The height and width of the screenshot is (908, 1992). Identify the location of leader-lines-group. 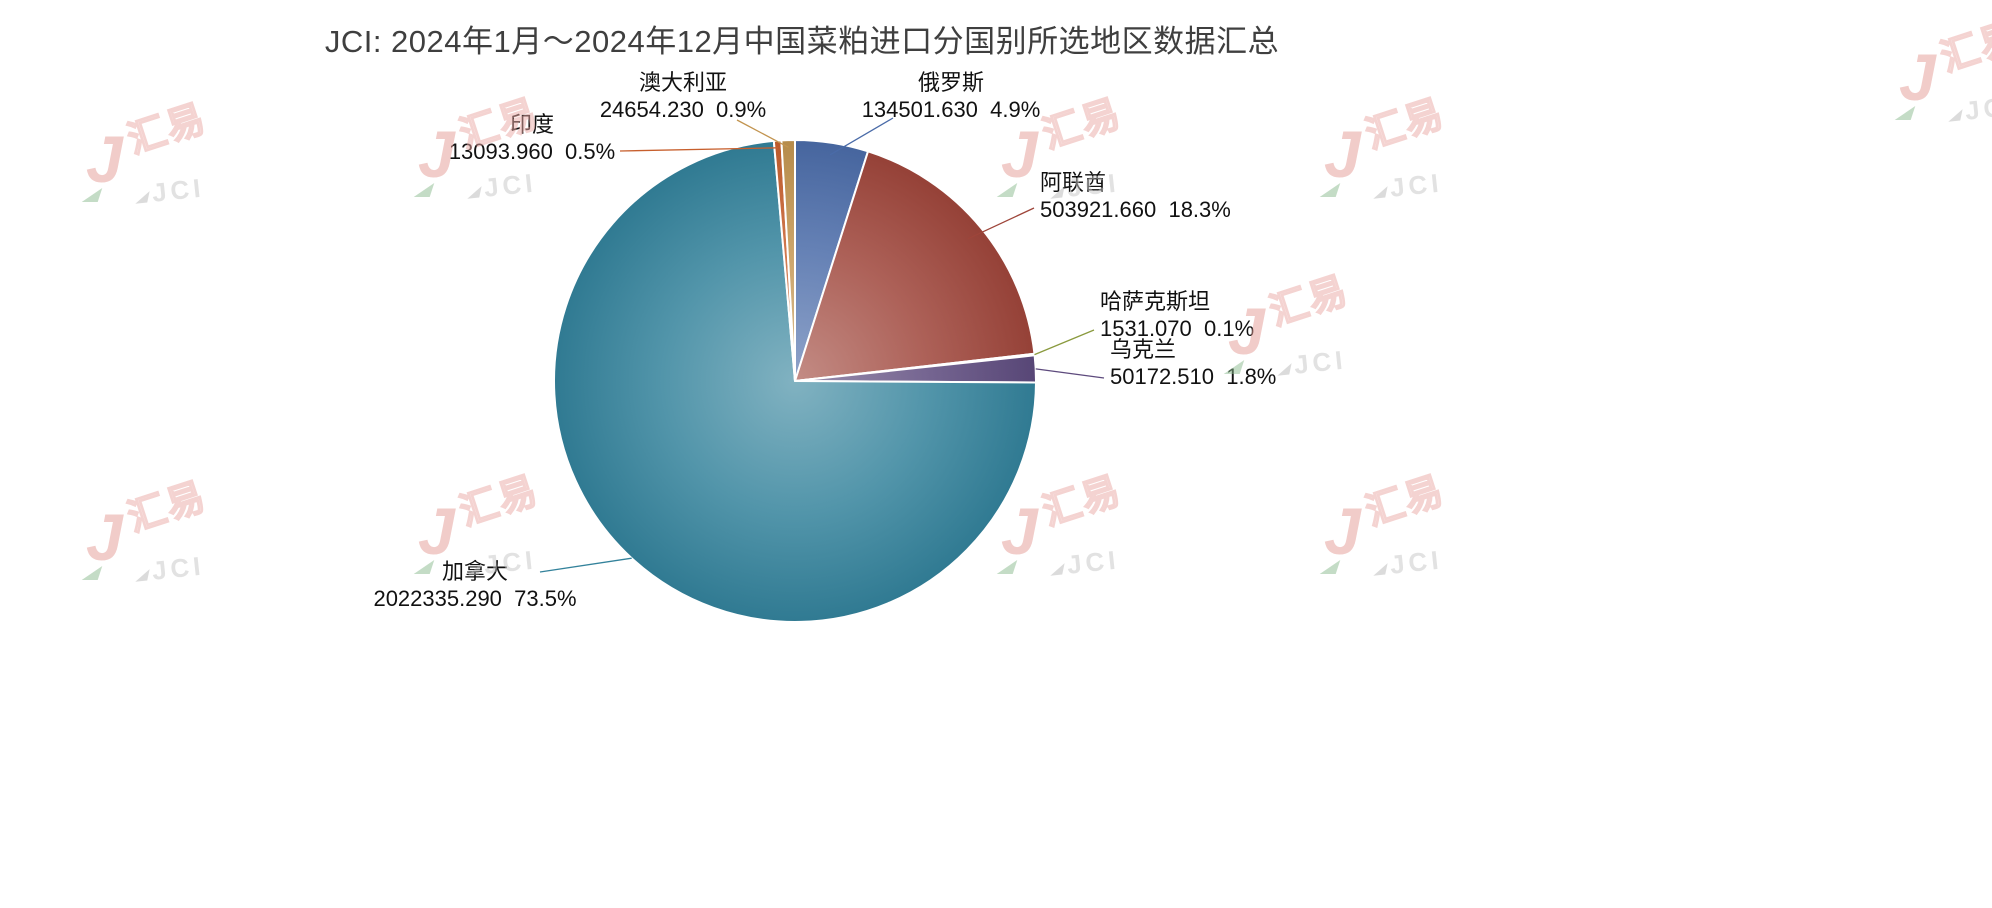
(822, 345).